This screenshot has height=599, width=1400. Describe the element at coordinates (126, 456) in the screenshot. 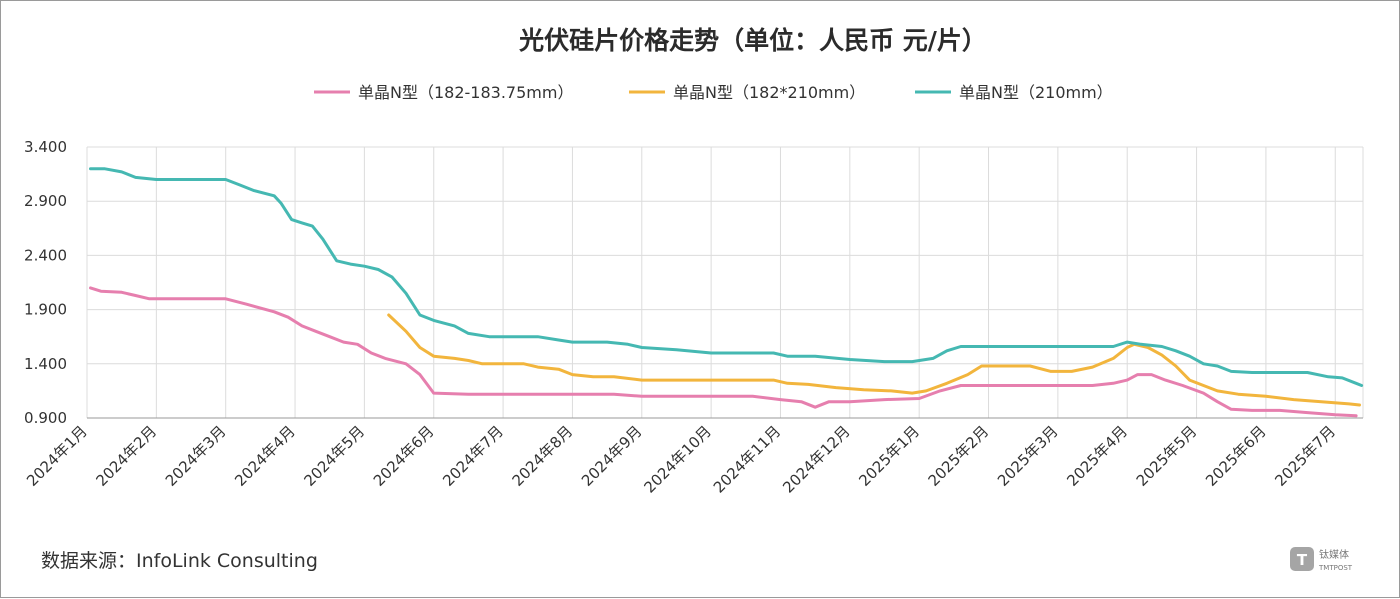

I see `x-tick-label: 2024年2月` at that location.